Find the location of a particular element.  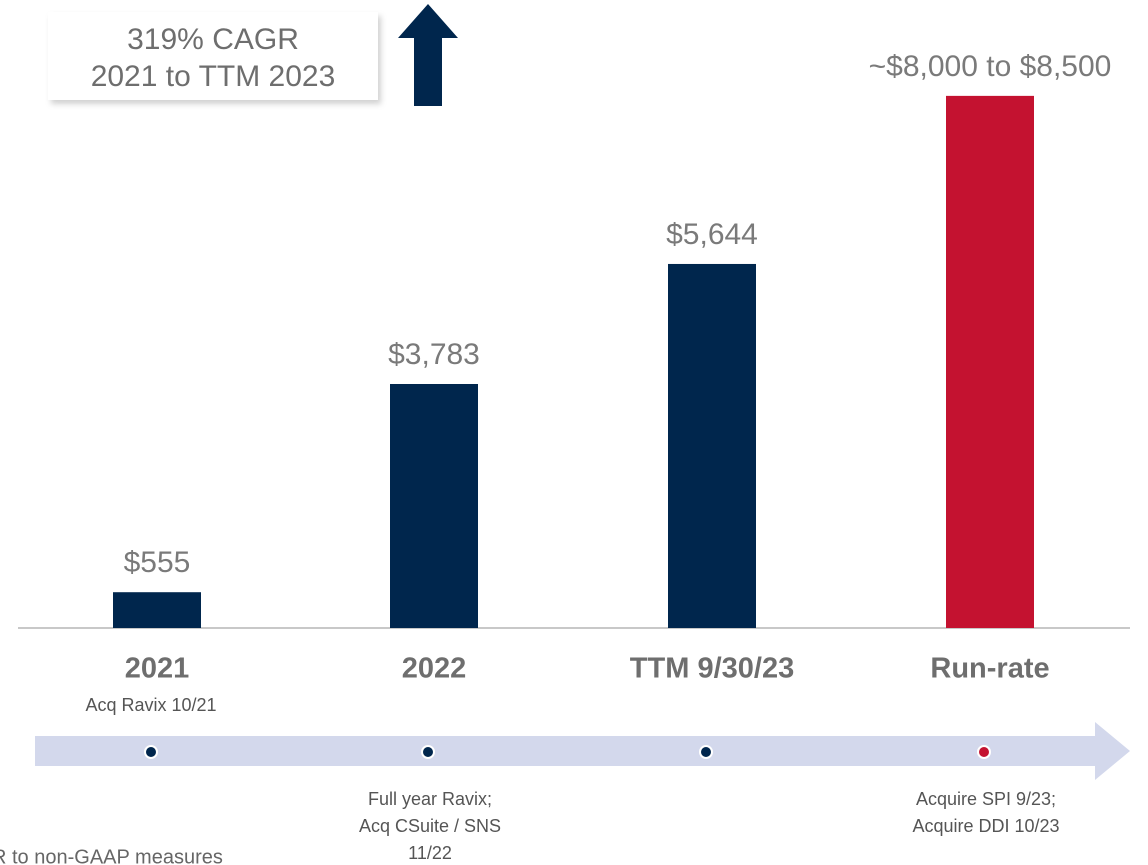

x-tick-label: 2021 is located at coordinates (157, 669).